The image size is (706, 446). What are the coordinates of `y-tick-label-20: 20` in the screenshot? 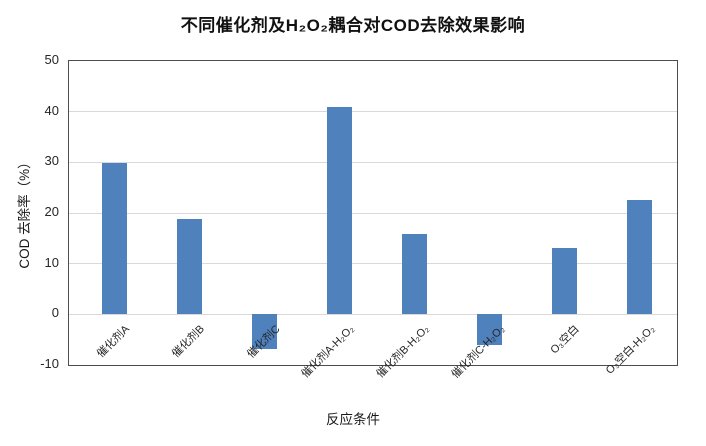 It's located at (51, 211).